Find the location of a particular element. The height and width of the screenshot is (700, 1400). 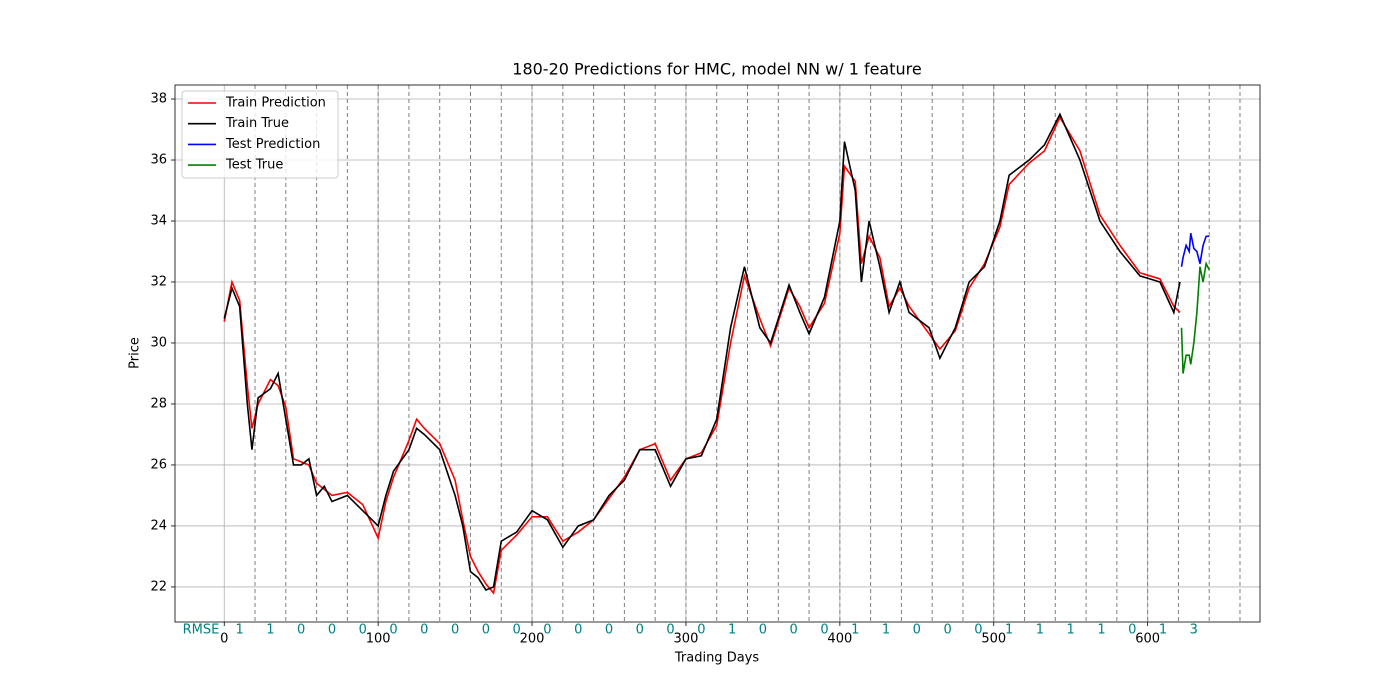

legend-label: Test True is located at coordinates (254, 165).